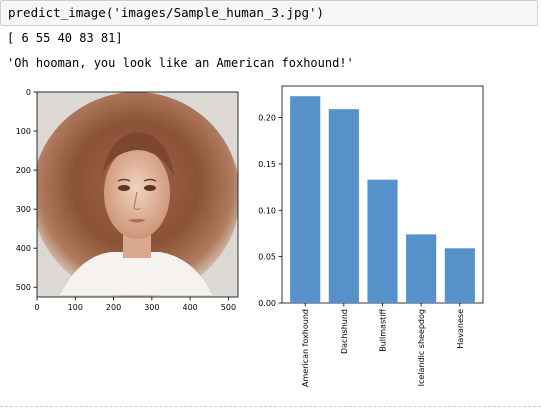 The width and height of the screenshot is (541, 412). What do you see at coordinates (305, 348) in the screenshot?
I see `bar-x-tick-label: American foxhound` at bounding box center [305, 348].